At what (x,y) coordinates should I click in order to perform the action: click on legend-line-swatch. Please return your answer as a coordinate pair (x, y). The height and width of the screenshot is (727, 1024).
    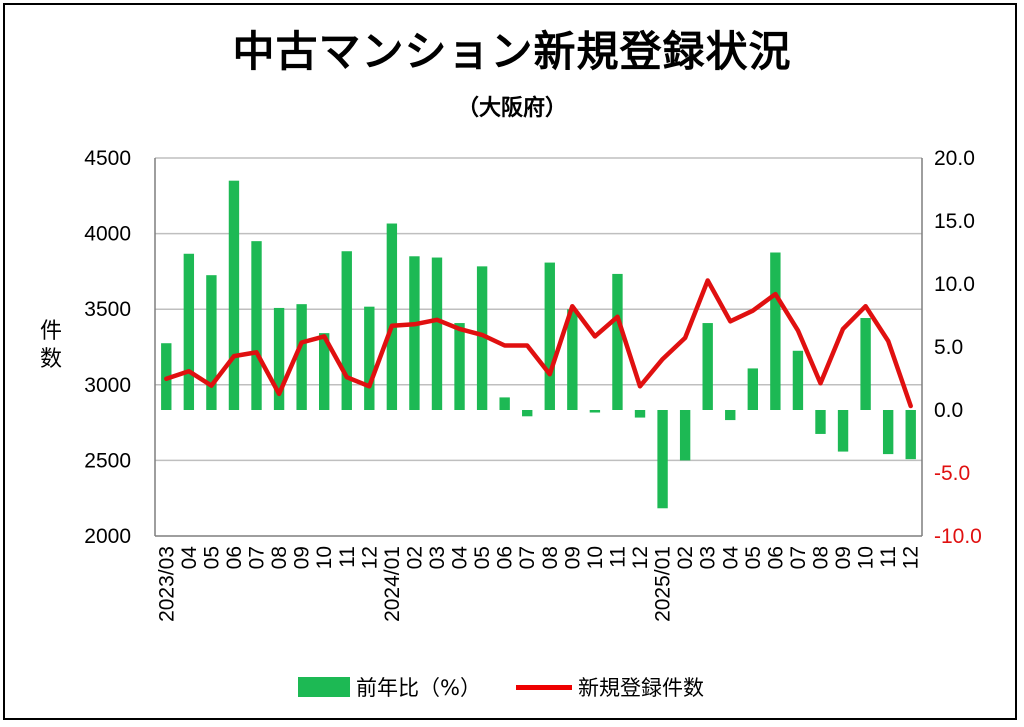
    Looking at the image, I should click on (544, 687).